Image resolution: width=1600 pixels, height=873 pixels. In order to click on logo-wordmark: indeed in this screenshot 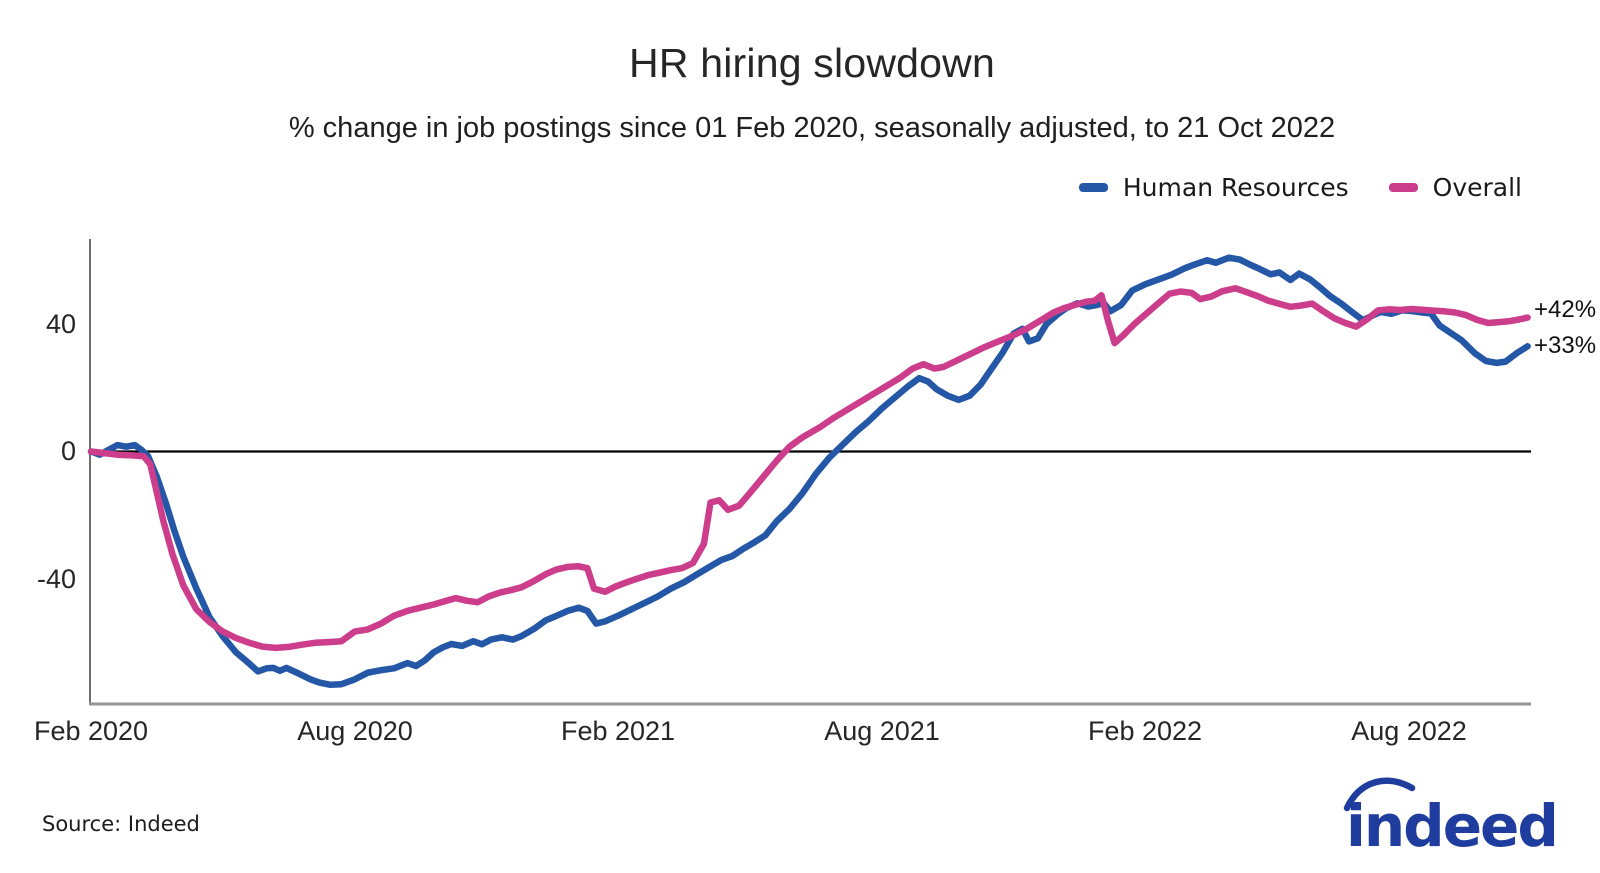, I will do `click(1451, 824)`.